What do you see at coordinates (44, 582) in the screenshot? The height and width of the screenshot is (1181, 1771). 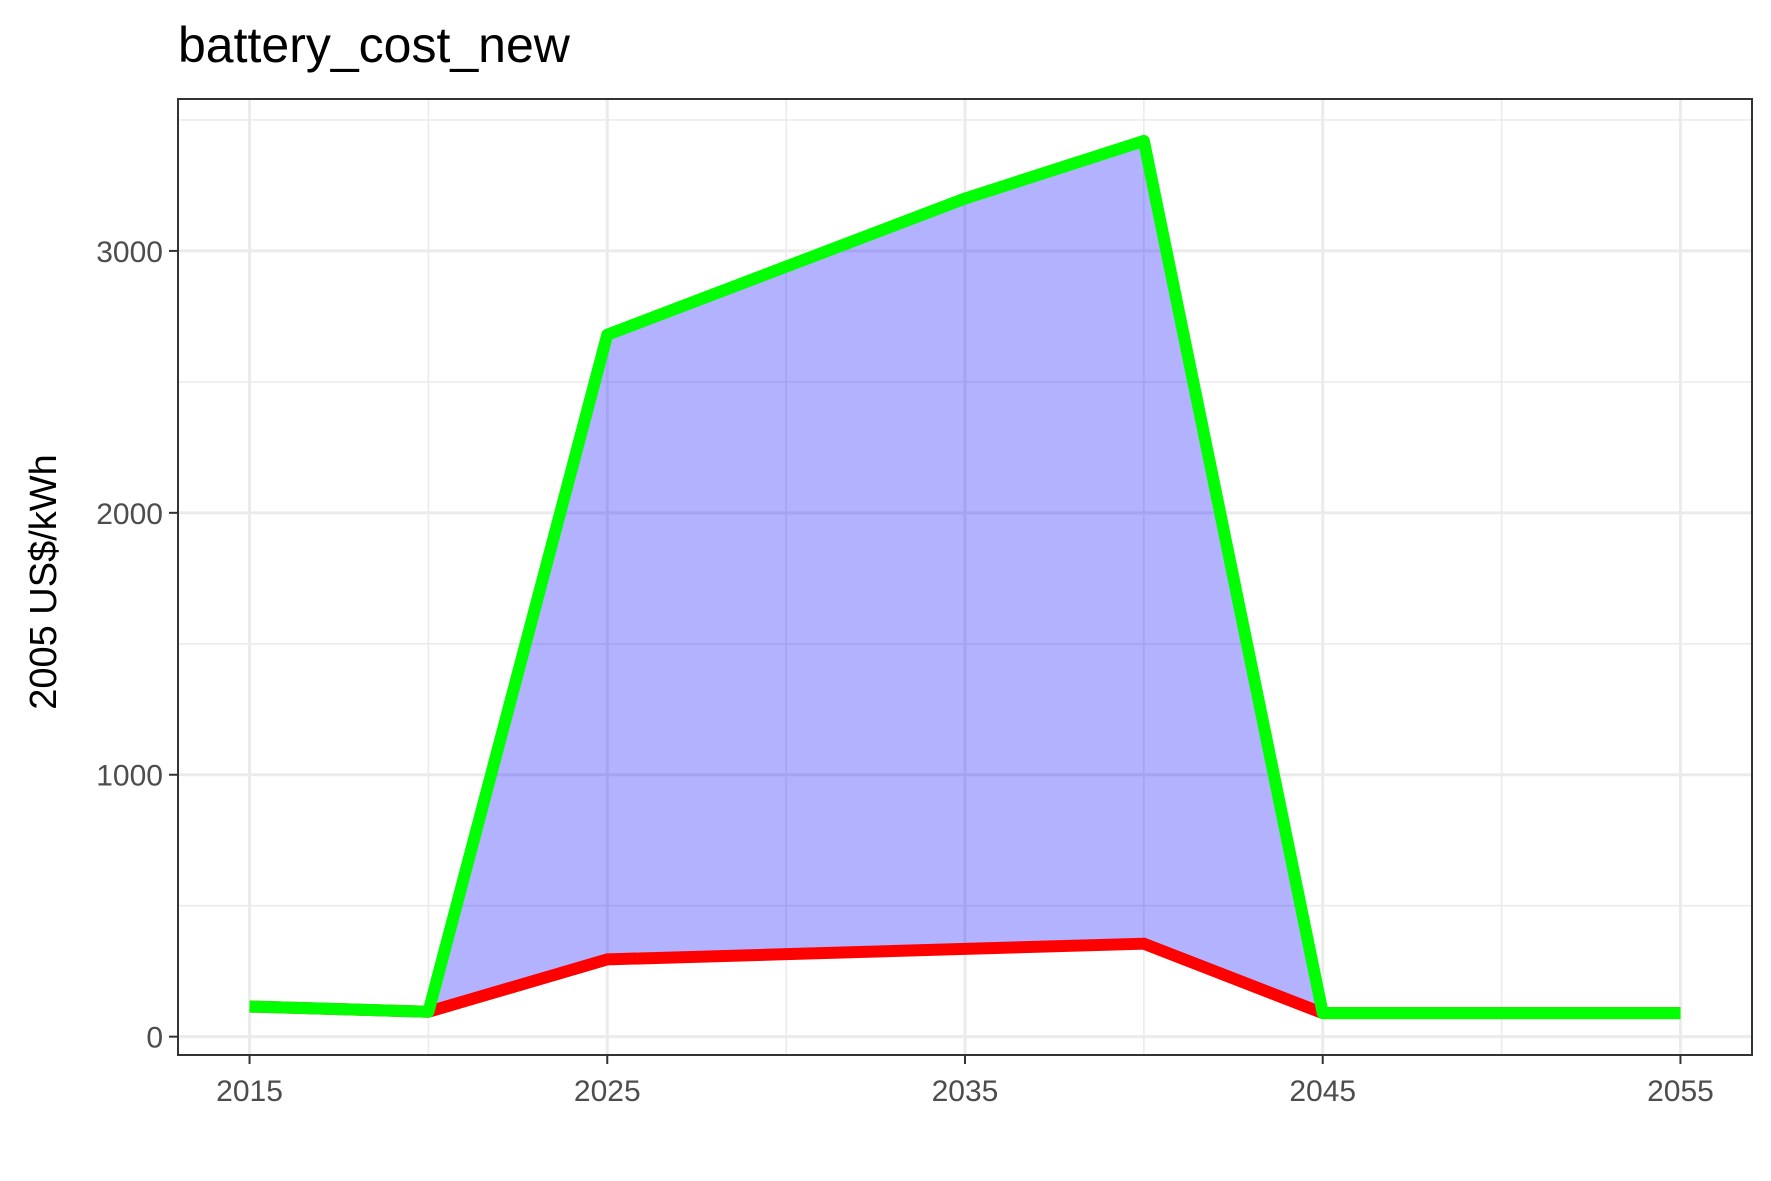 I see `y-axis-label: 2005 US$/kWh` at bounding box center [44, 582].